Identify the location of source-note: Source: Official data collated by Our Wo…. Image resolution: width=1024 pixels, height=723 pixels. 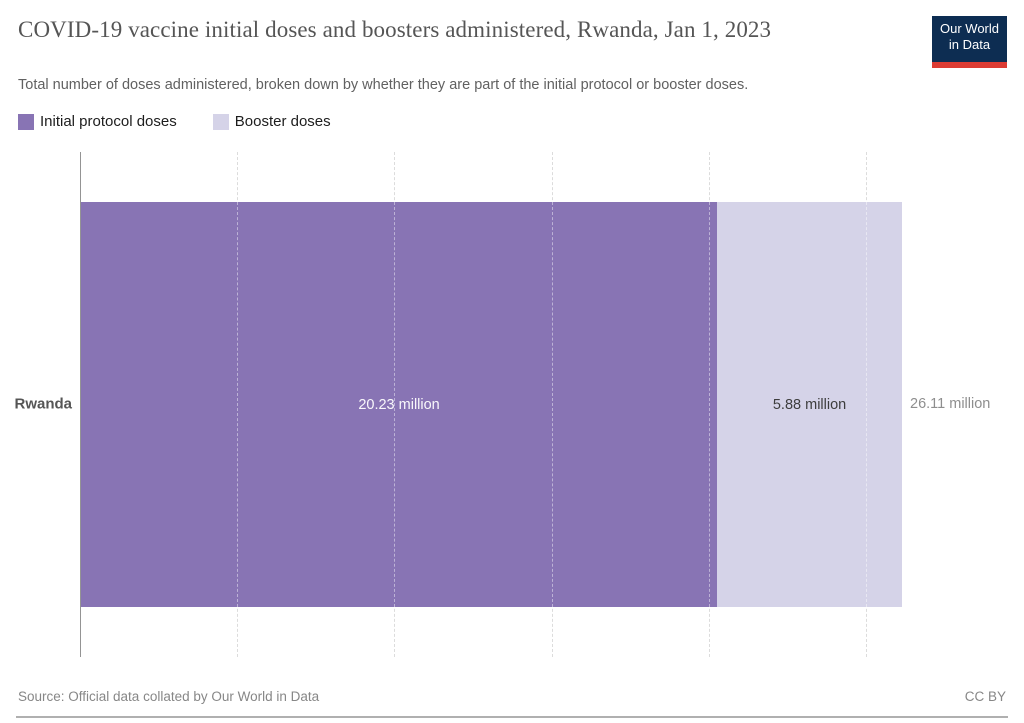
(169, 696).